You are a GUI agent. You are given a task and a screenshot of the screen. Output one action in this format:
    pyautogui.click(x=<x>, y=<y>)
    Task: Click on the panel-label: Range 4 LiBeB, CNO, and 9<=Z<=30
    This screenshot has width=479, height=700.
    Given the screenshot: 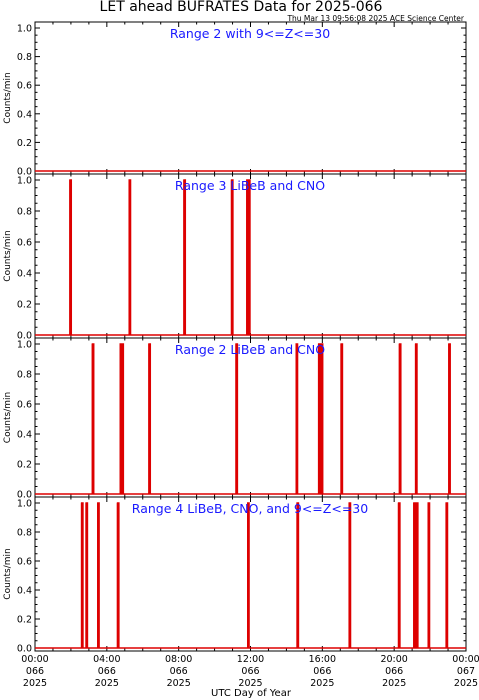 What is the action you would take?
    pyautogui.click(x=250, y=508)
    